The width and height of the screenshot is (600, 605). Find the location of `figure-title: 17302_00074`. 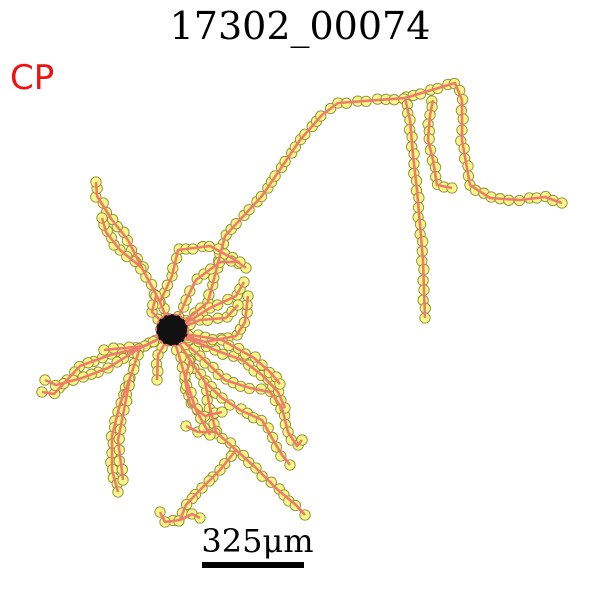

figure-title: 17302_00074 is located at coordinates (300, 26).